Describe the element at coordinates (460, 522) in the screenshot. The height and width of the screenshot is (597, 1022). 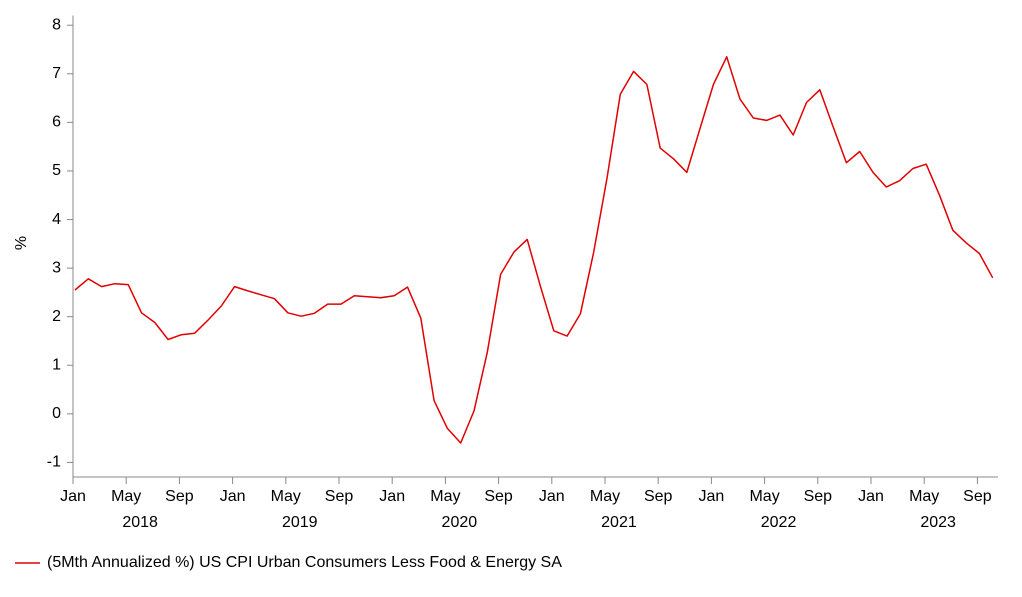
I see `year-label: 2020` at that location.